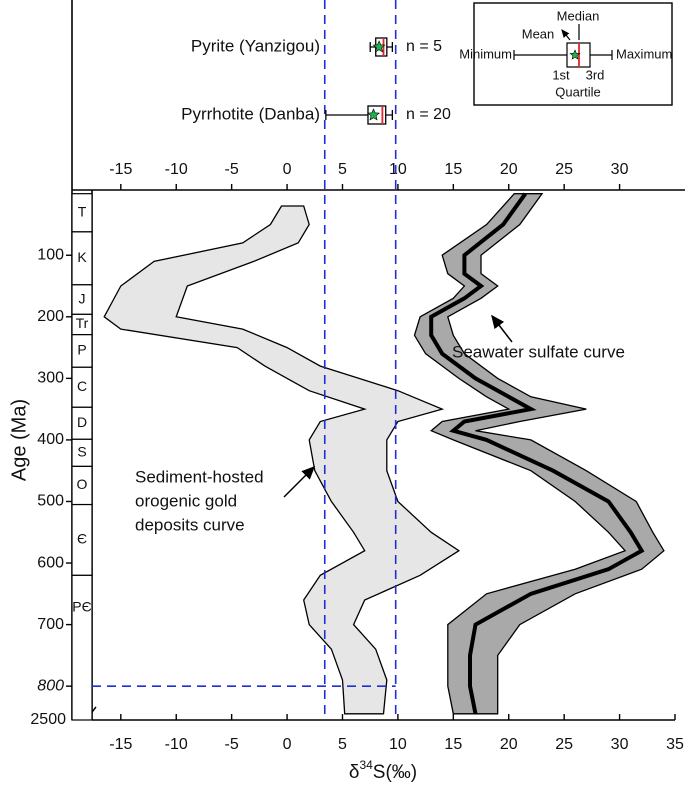  Describe the element at coordinates (250, 113) in the screenshot. I see `box-name: Pyrrhotite (Danba)` at that location.